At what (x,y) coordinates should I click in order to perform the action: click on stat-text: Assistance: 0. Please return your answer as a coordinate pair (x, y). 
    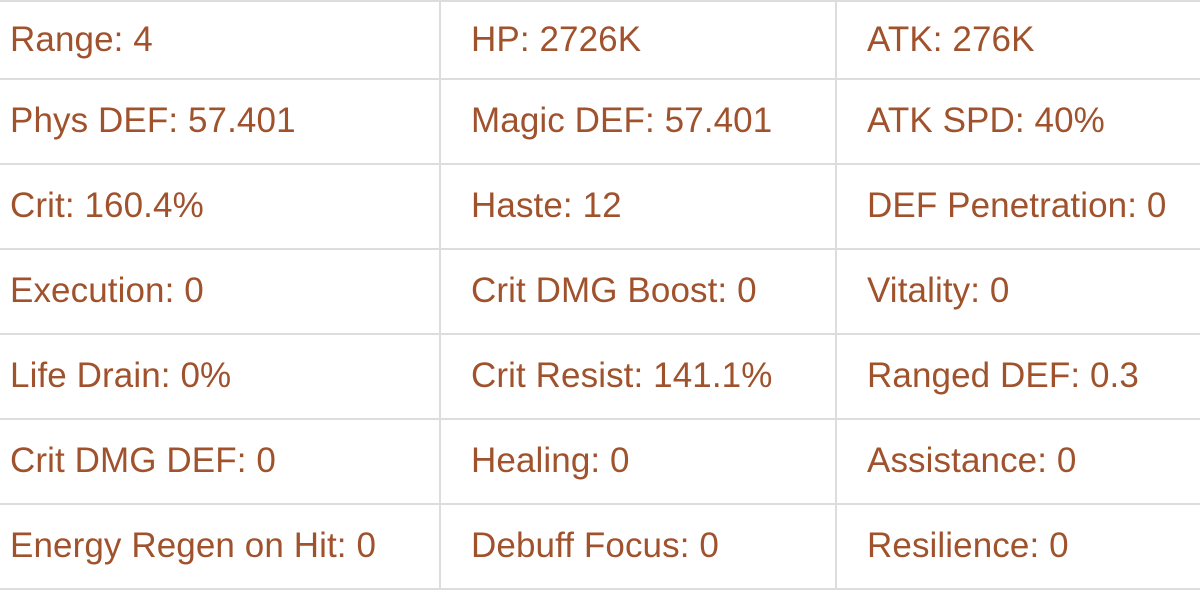
    Looking at the image, I should click on (972, 461).